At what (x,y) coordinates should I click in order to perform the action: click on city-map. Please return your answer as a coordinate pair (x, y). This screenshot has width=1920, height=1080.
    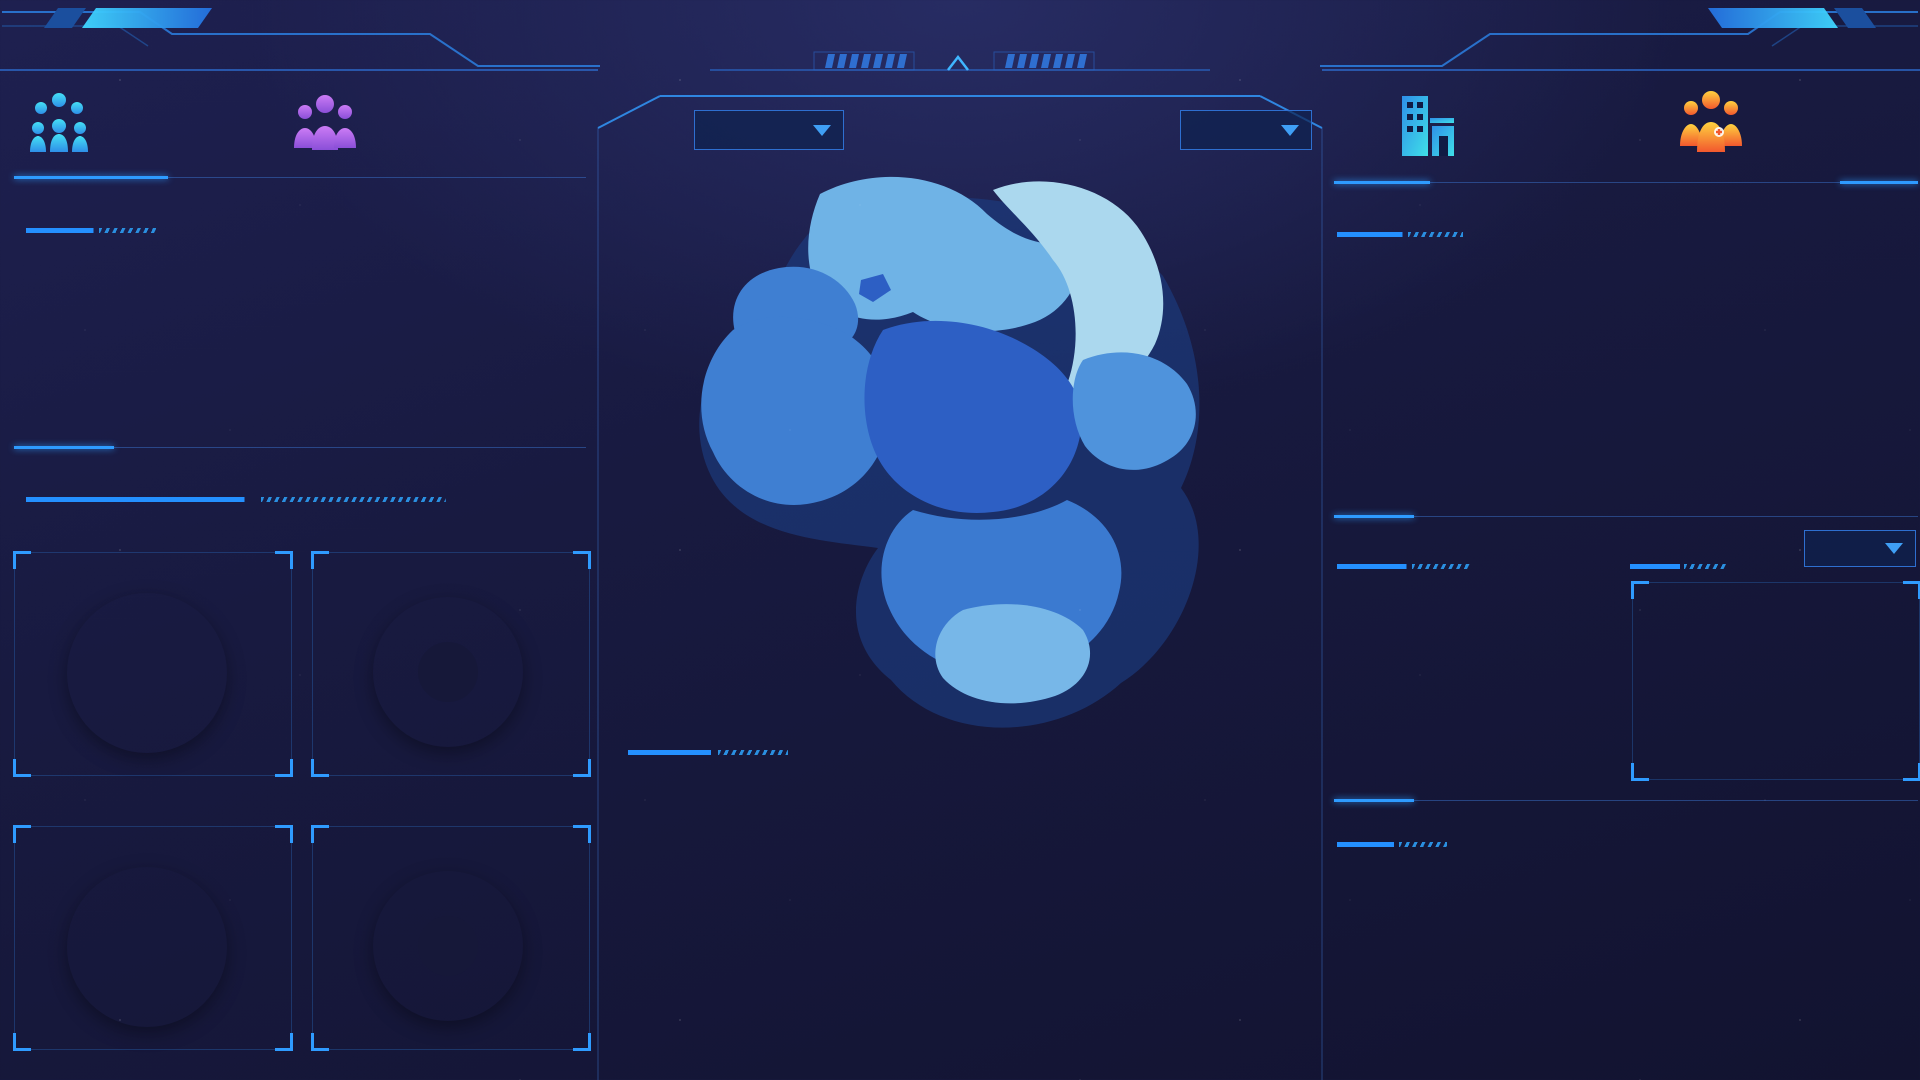
    Looking at the image, I should click on (949, 452).